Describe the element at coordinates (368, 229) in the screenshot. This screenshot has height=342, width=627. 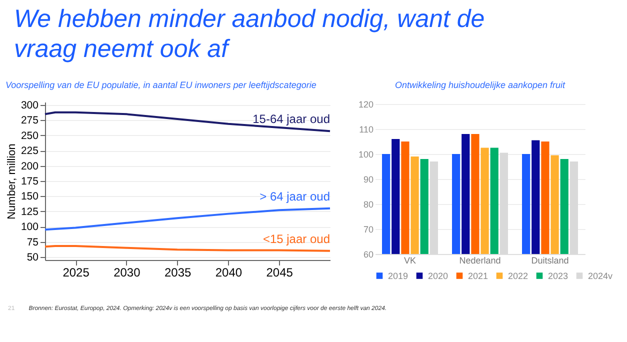
I see `y-tick-label: 70` at that location.